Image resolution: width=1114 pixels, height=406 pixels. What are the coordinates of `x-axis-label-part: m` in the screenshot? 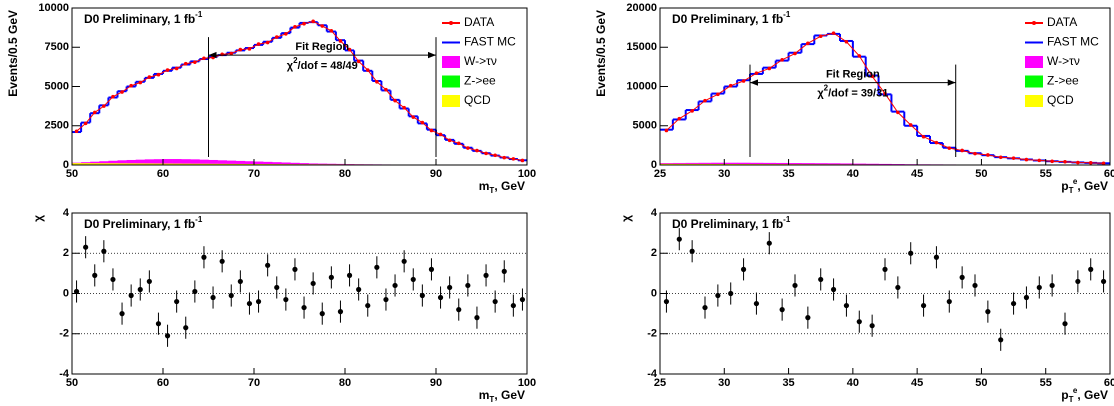 It's located at (484, 186).